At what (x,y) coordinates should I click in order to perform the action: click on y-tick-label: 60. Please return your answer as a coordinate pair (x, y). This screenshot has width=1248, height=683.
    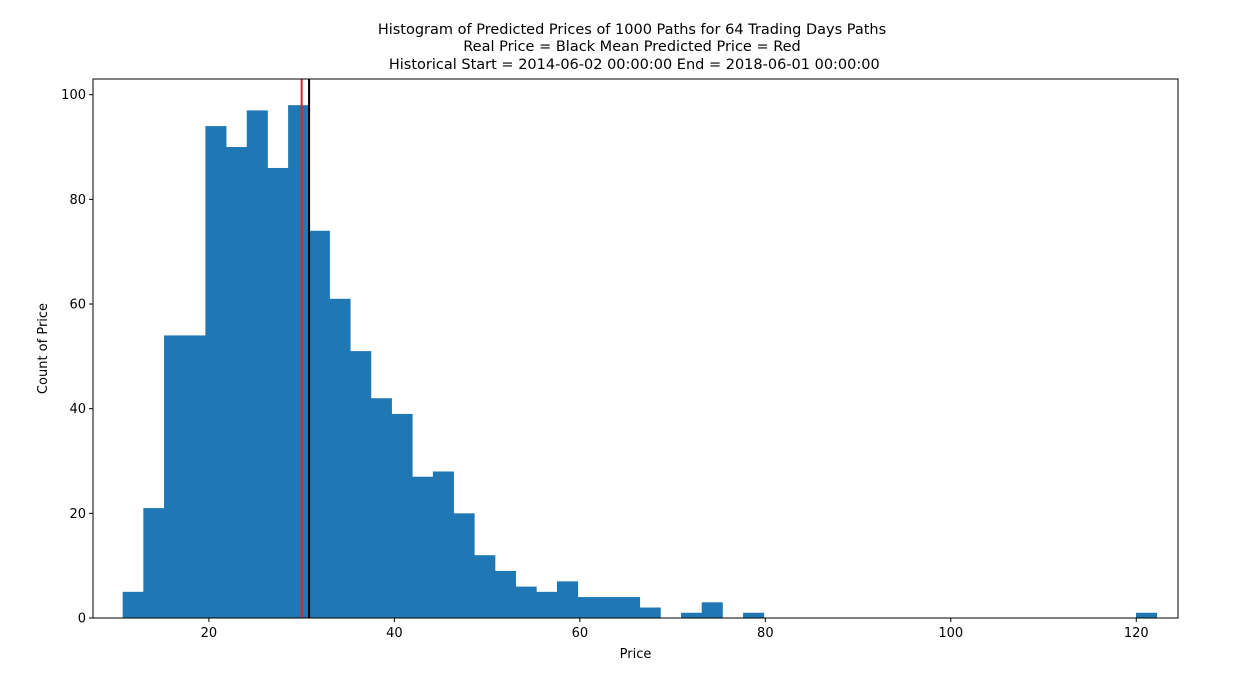
    Looking at the image, I should click on (77, 305).